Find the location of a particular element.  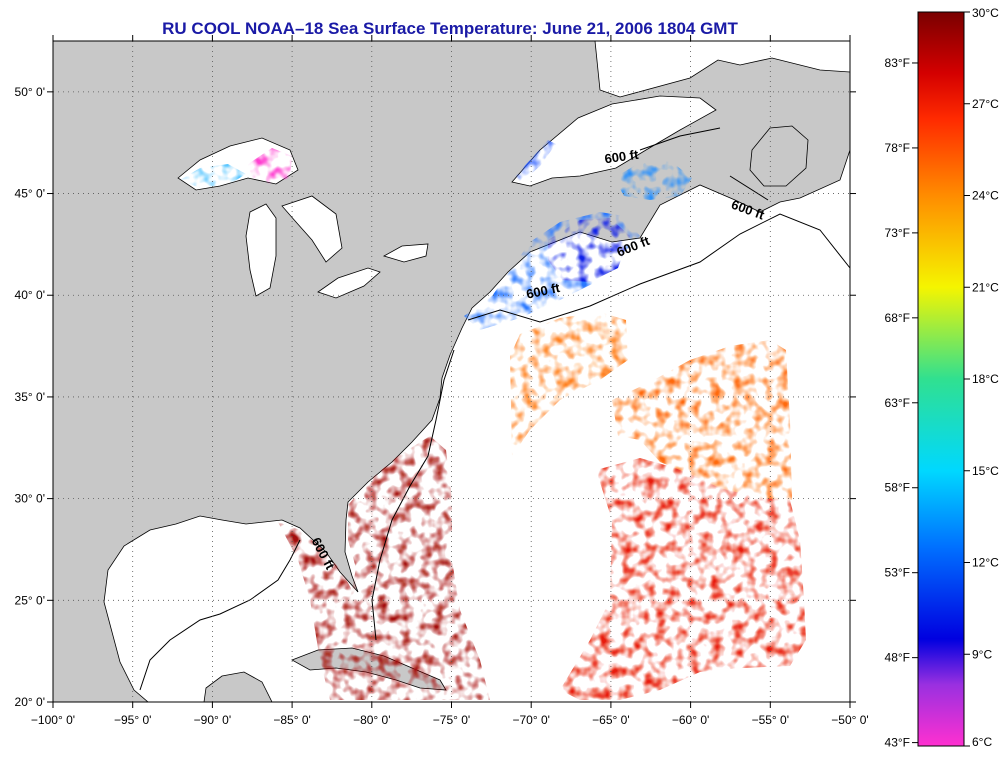

colorbar-label-fahrenheit: 63°F is located at coordinates (897, 403).